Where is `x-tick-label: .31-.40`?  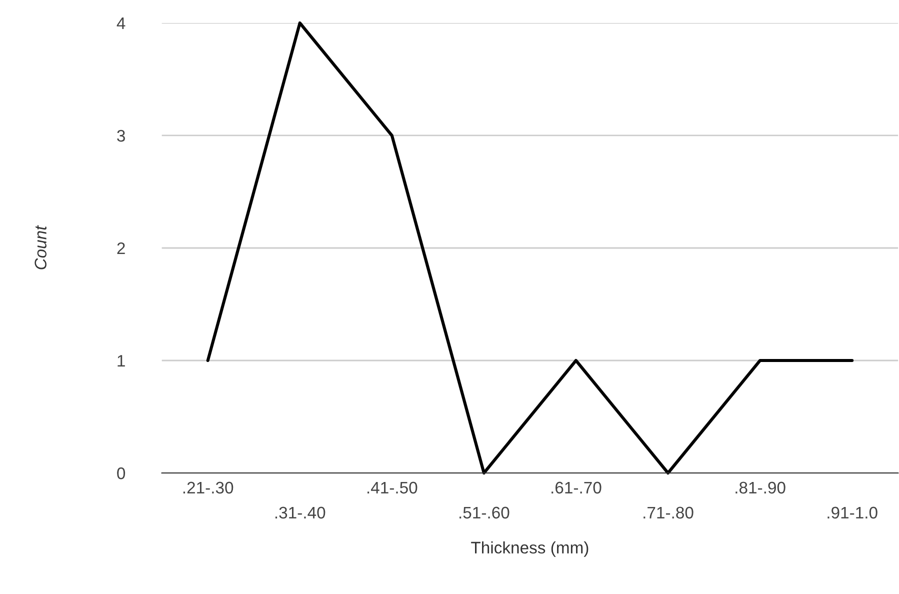 x-tick-label: .31-.40 is located at coordinates (300, 512).